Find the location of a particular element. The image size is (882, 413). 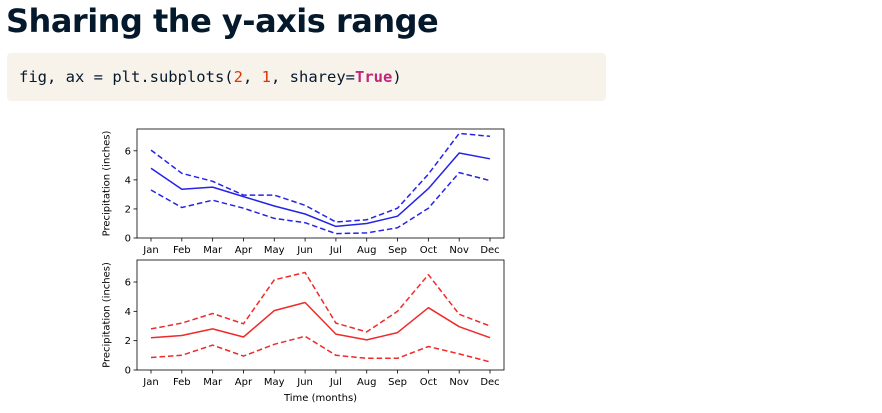

x-axis-label: Time (months) is located at coordinates (320, 398).